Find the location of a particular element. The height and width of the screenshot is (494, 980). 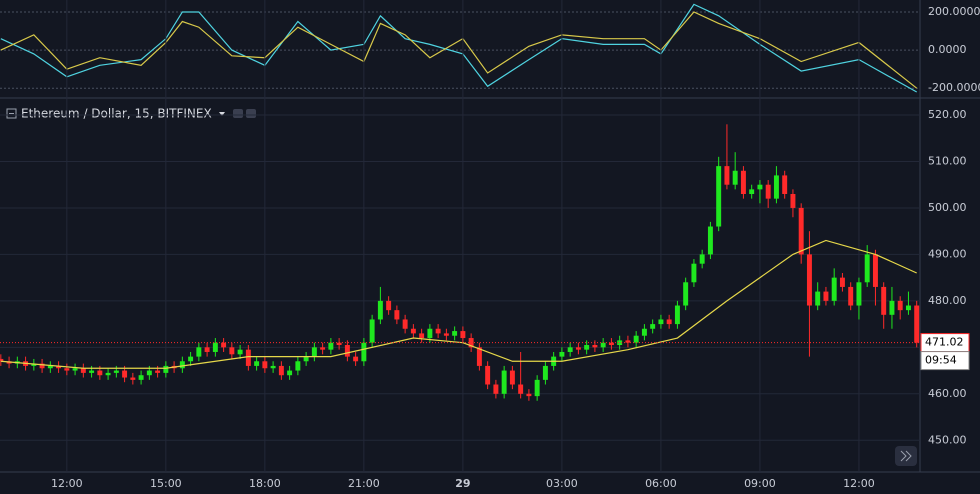

hide-icon is located at coordinates (251, 113).